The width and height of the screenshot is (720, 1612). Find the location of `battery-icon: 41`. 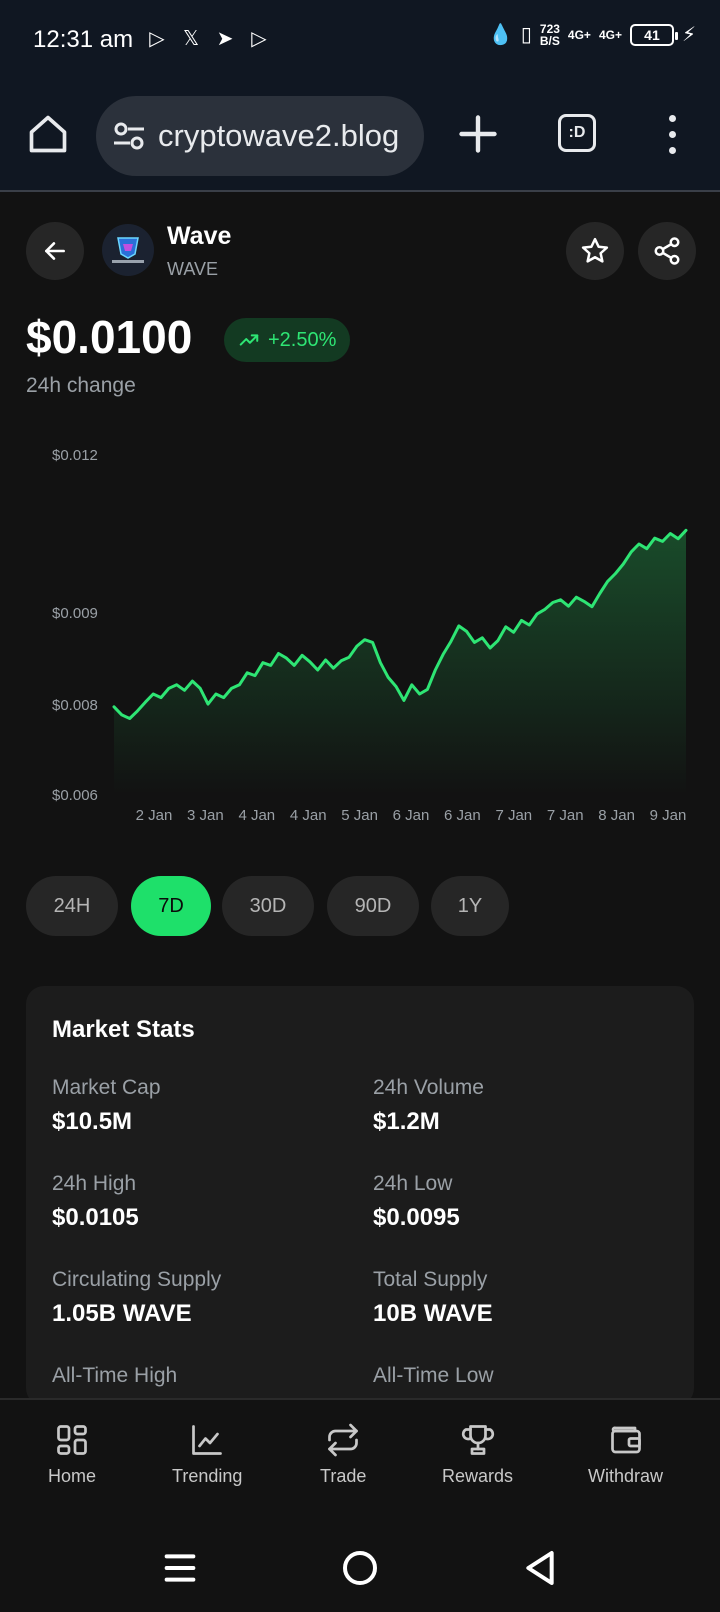

battery-icon: 41 is located at coordinates (653, 34).